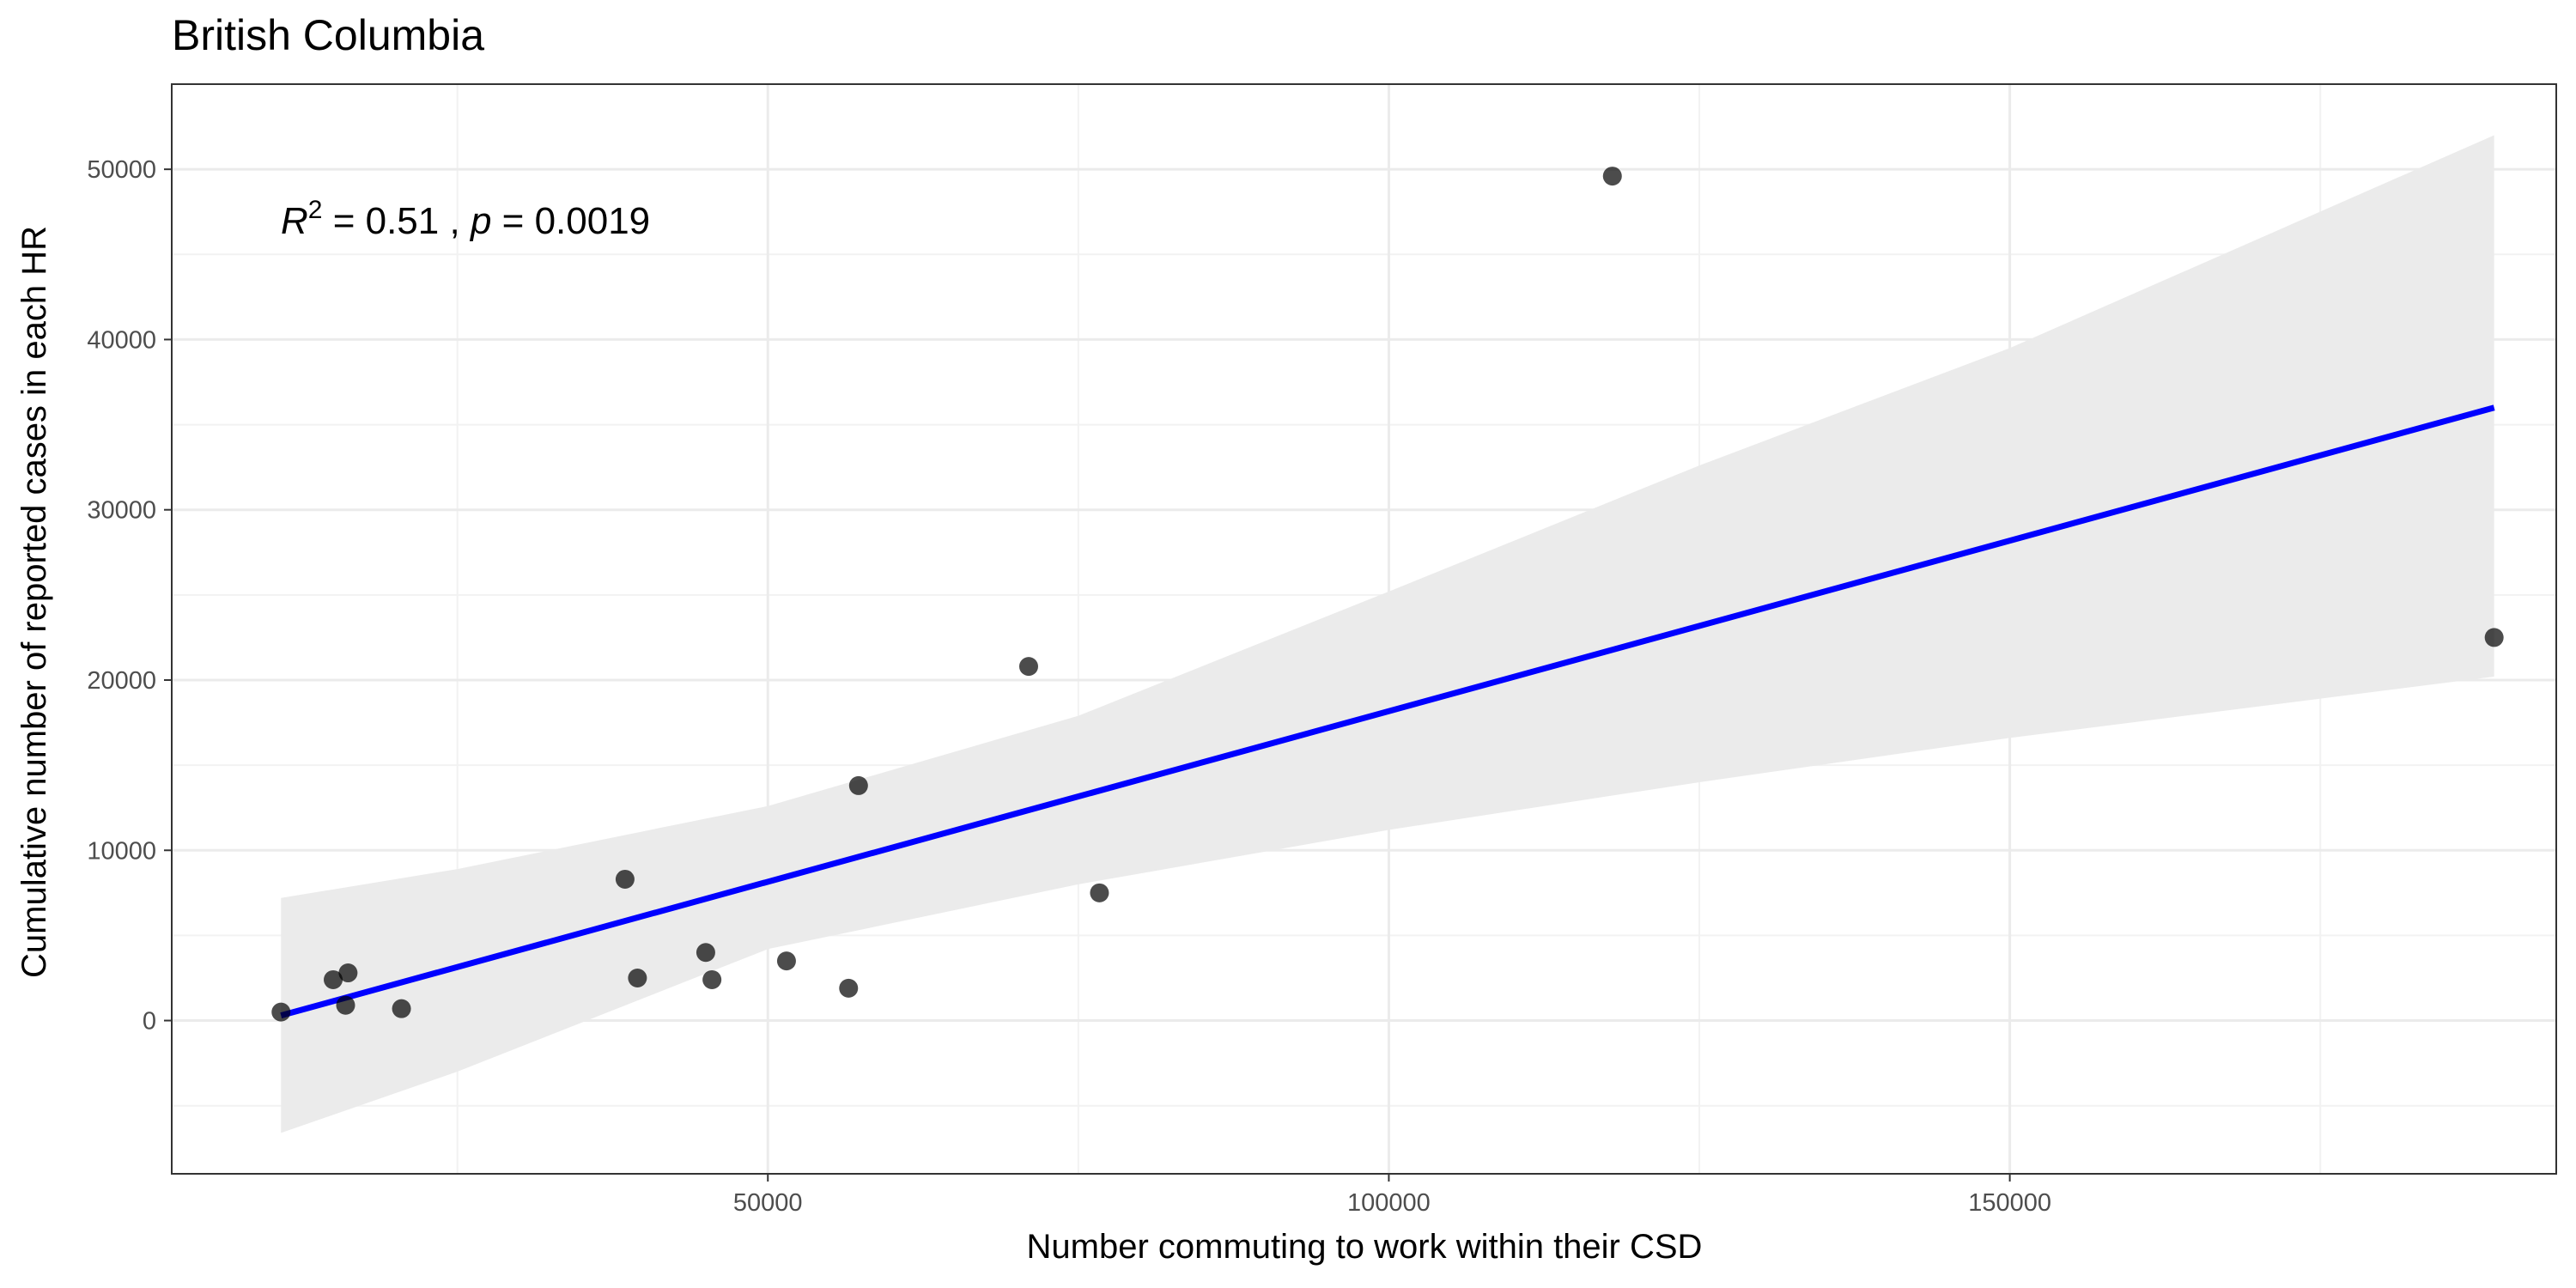  What do you see at coordinates (328, 35) in the screenshot?
I see `chart-title: British Columbia` at bounding box center [328, 35].